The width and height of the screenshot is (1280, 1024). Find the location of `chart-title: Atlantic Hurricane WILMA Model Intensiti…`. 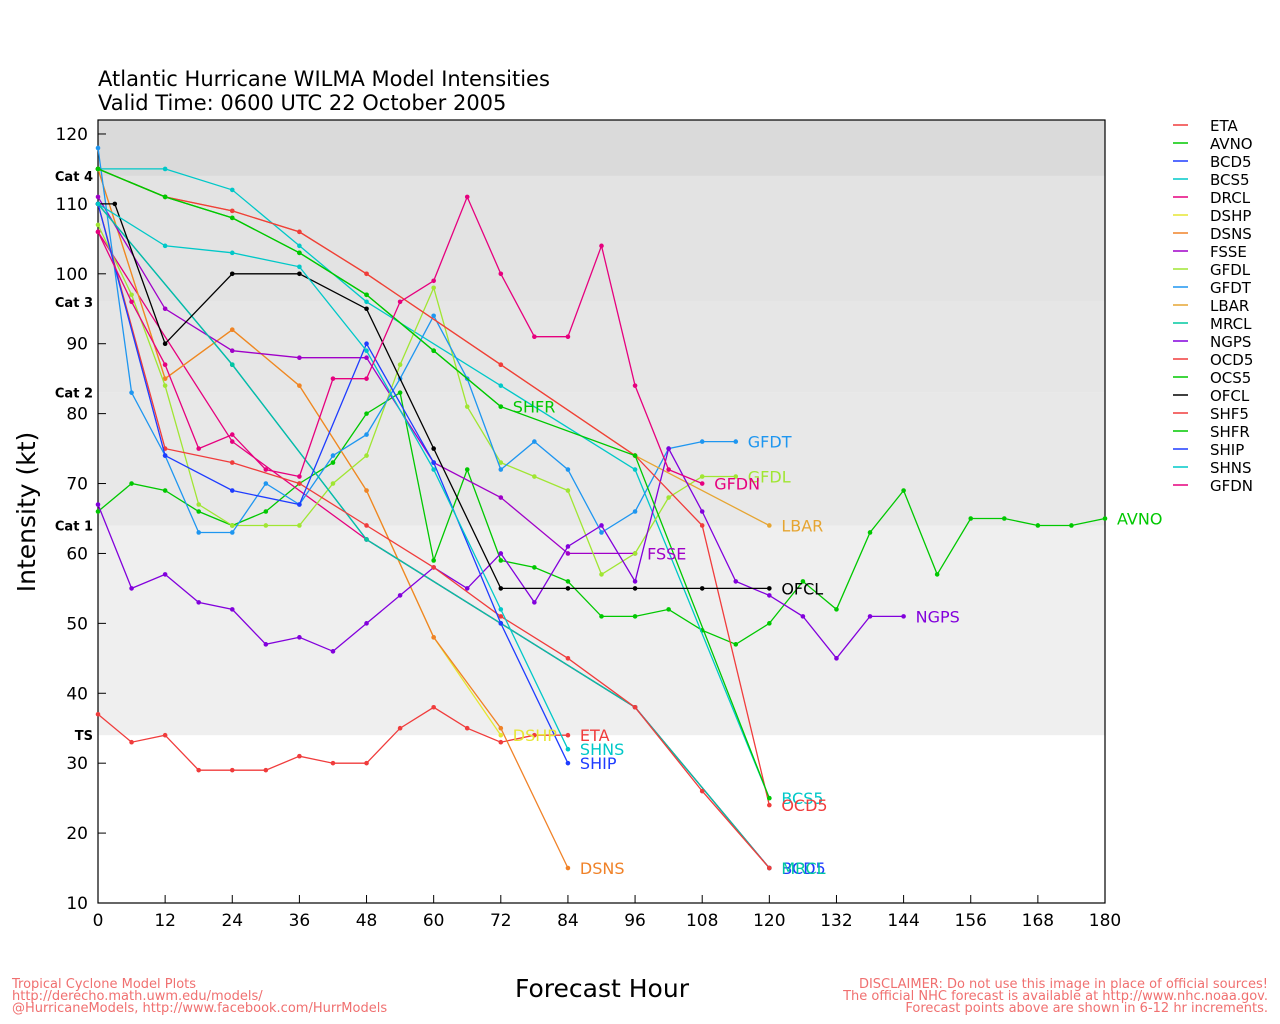

chart-title: Atlantic Hurricane WILMA Model Intensiti… is located at coordinates (324, 79).